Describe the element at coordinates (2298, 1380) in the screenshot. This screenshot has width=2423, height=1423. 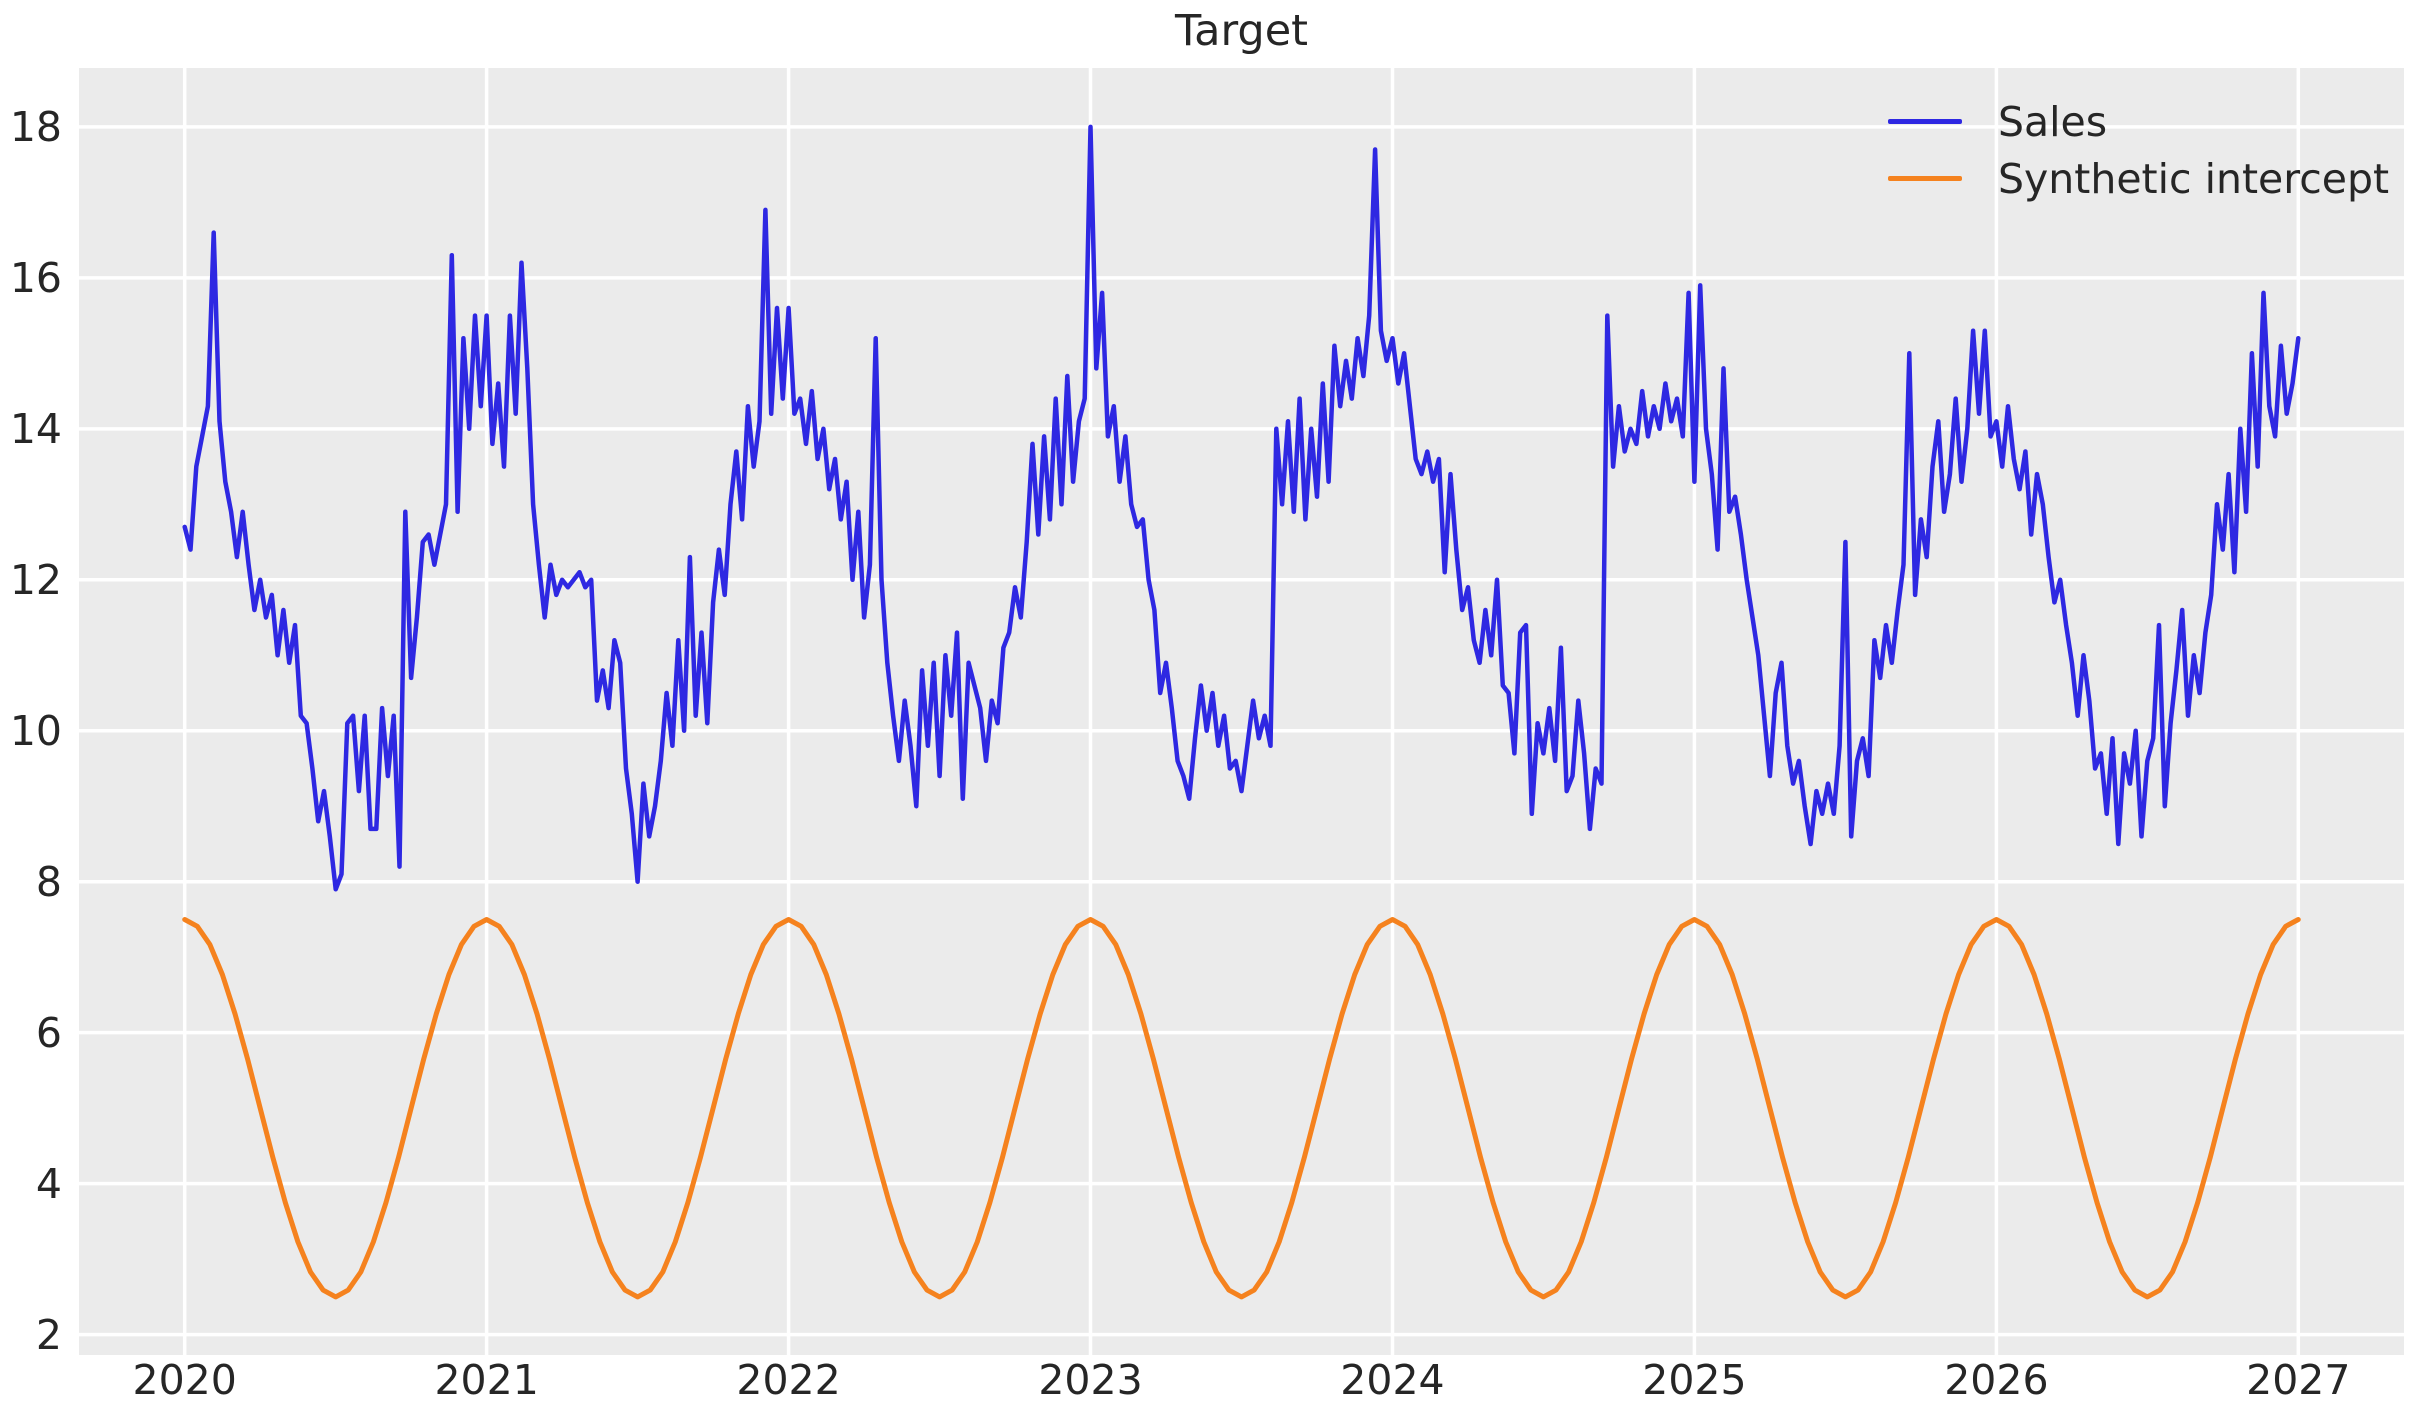
I see `x-tick-label-2027: 2027` at that location.